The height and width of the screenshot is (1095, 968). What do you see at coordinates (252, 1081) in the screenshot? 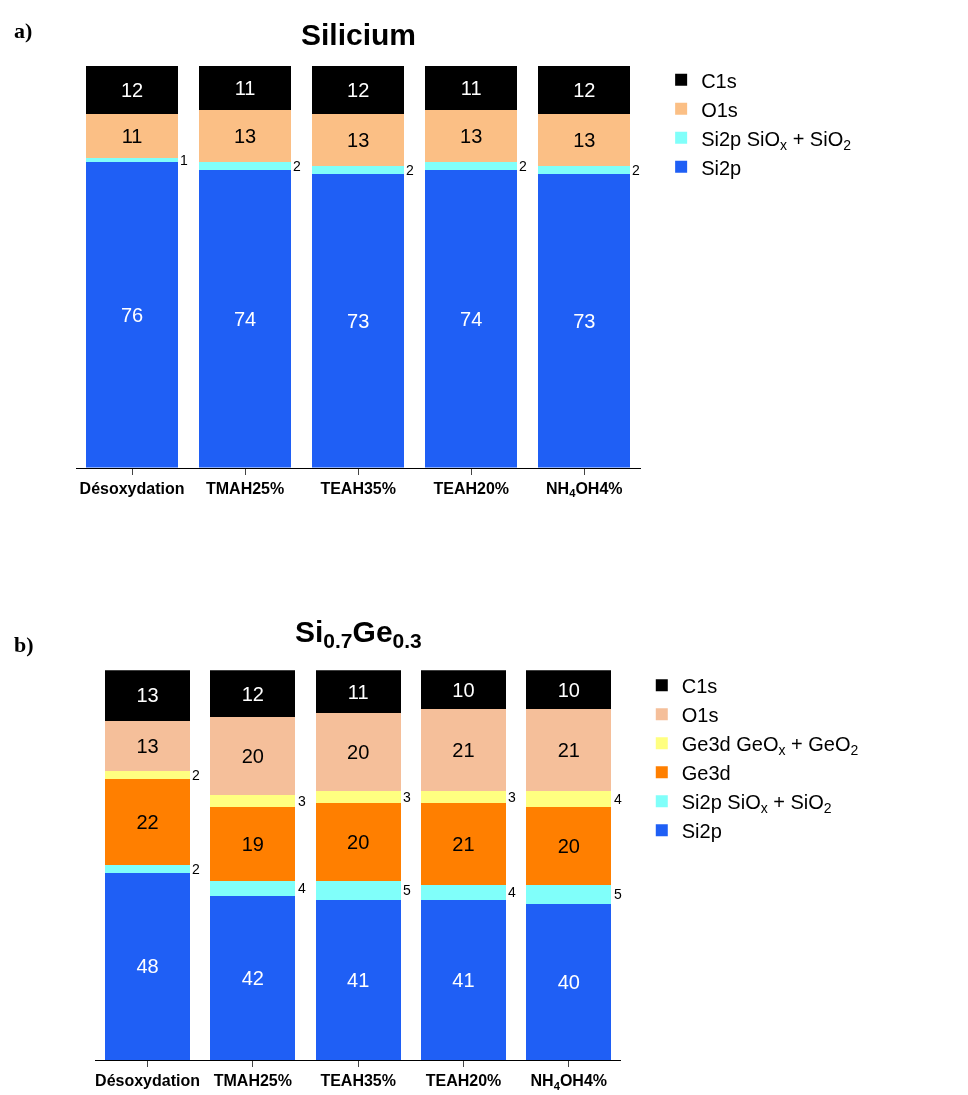
I see `x-tick-label: TMAH25%` at bounding box center [252, 1081].